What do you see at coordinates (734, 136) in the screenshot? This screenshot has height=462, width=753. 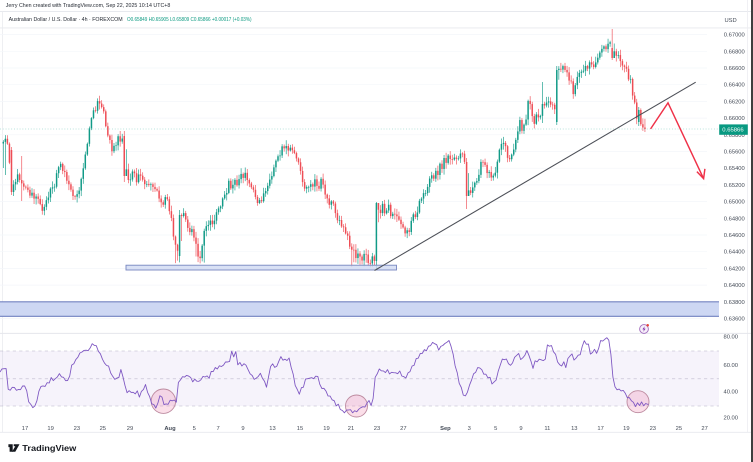 I see `svg-text: 0.65800` at bounding box center [734, 136].